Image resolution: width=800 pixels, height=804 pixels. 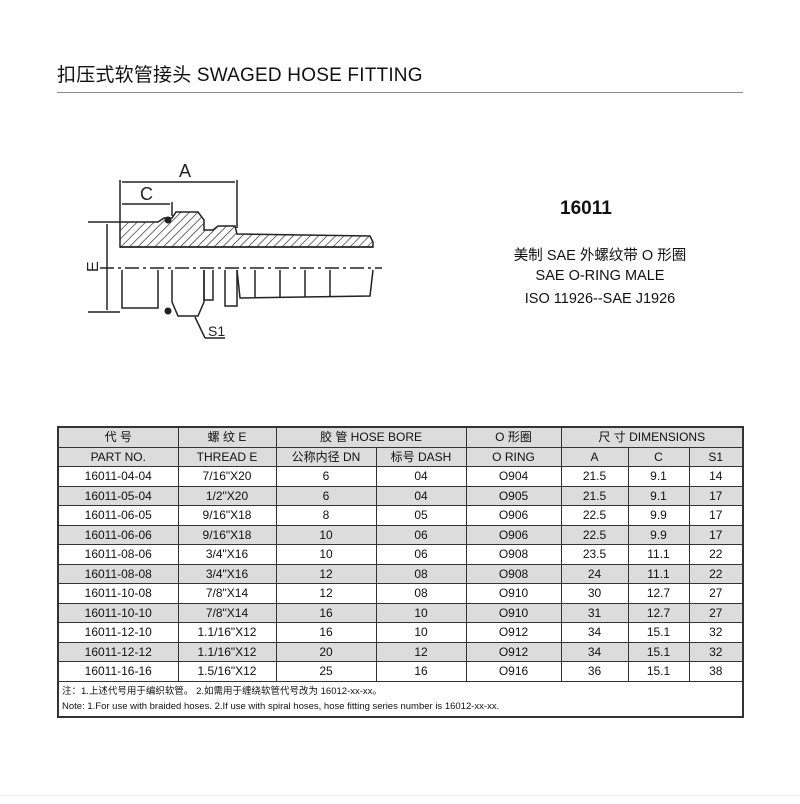 I want to click on title-divider, so click(x=400, y=92).